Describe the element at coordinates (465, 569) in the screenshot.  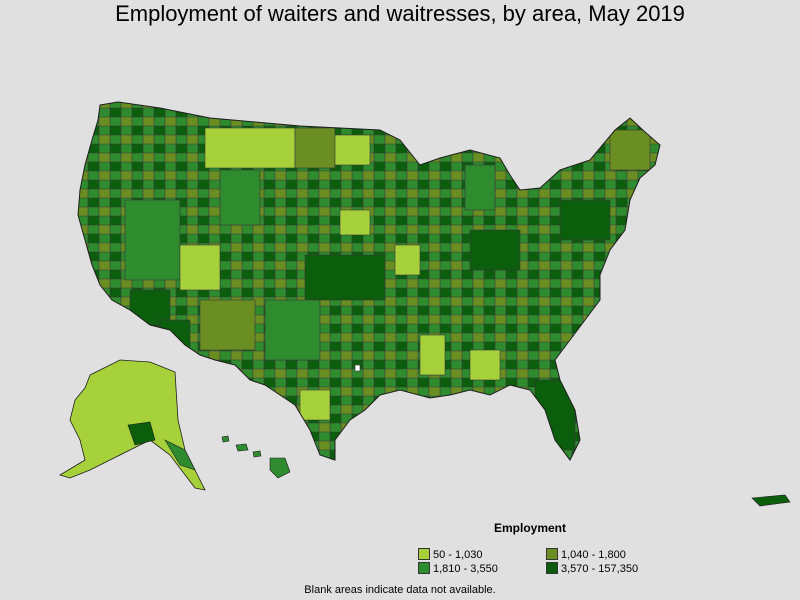
I see `legend-label: 1,810 - 3,550` at that location.